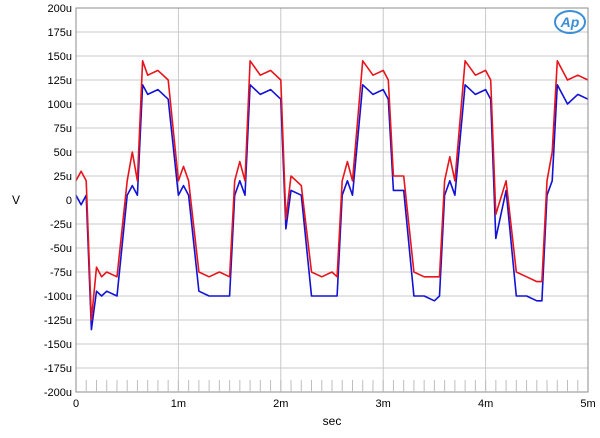  I want to click on y-tick-label: 75u, so click(63, 129).